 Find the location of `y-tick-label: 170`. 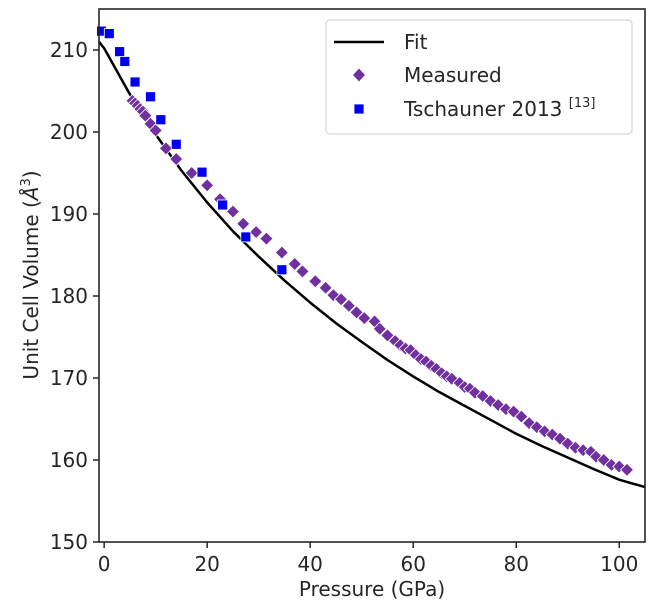

y-tick-label: 170 is located at coordinates (69, 378).